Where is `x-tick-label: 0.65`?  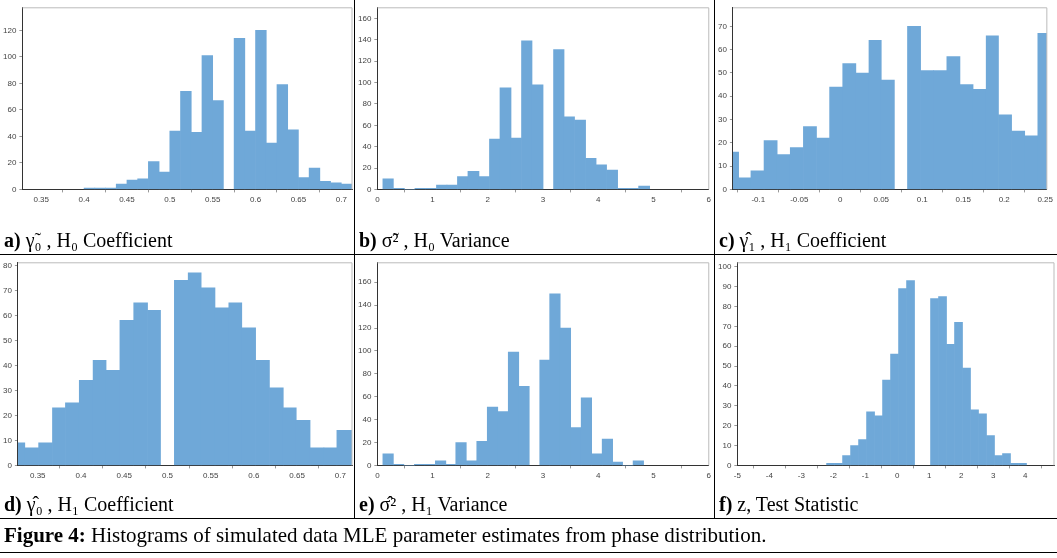 x-tick-label: 0.65 is located at coordinates (297, 476).